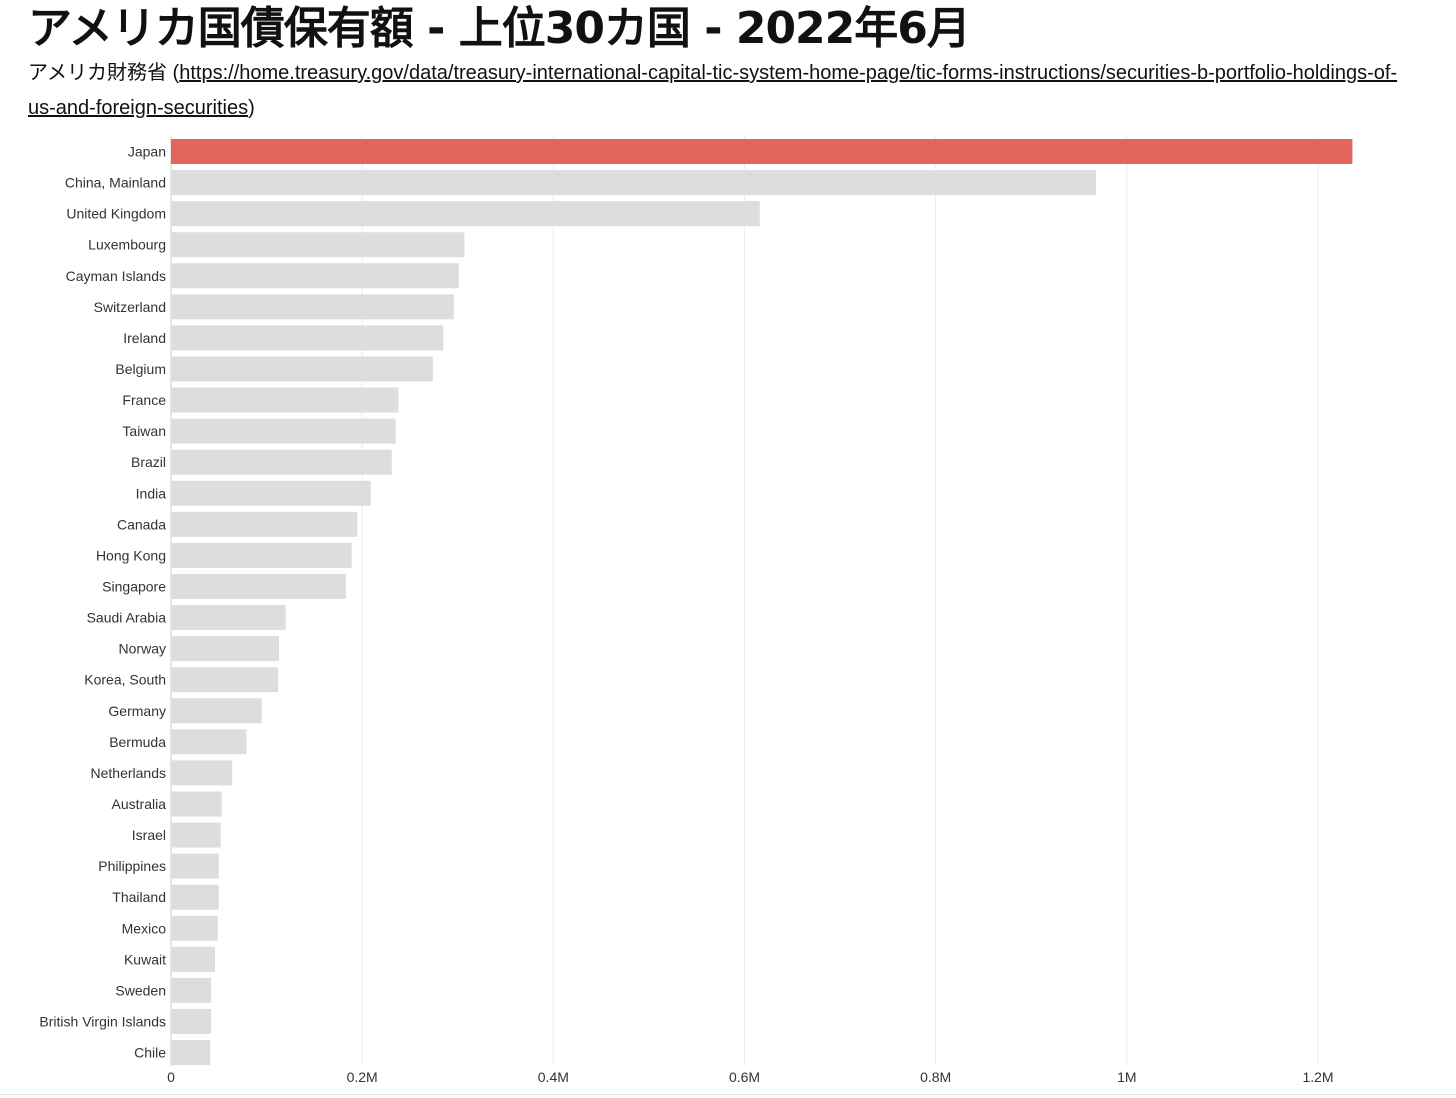 The width and height of the screenshot is (1456, 1098). What do you see at coordinates (149, 835) in the screenshot?
I see `category-label: Israel` at bounding box center [149, 835].